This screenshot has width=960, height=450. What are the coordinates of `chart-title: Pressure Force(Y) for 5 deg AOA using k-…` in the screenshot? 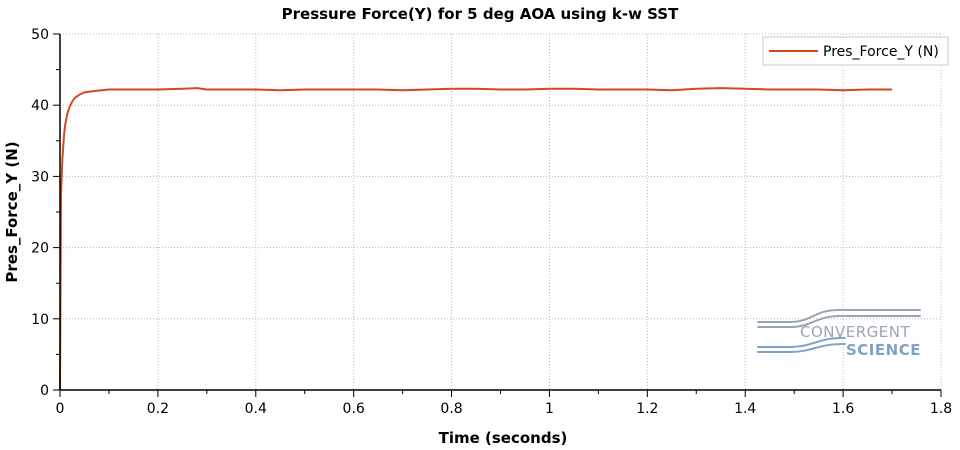 It's located at (480, 14).